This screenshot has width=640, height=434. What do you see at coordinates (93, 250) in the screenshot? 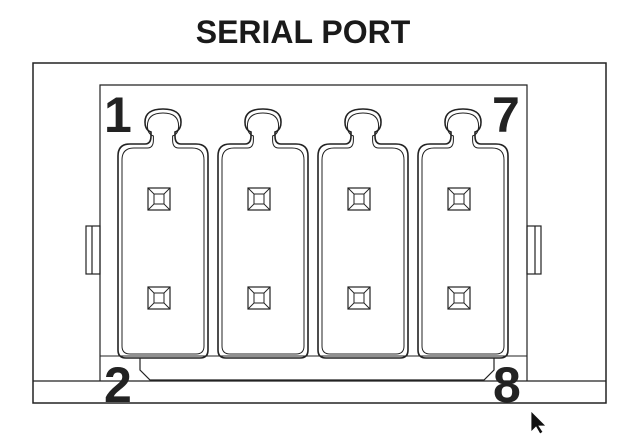
I see `left-latch` at bounding box center [93, 250].